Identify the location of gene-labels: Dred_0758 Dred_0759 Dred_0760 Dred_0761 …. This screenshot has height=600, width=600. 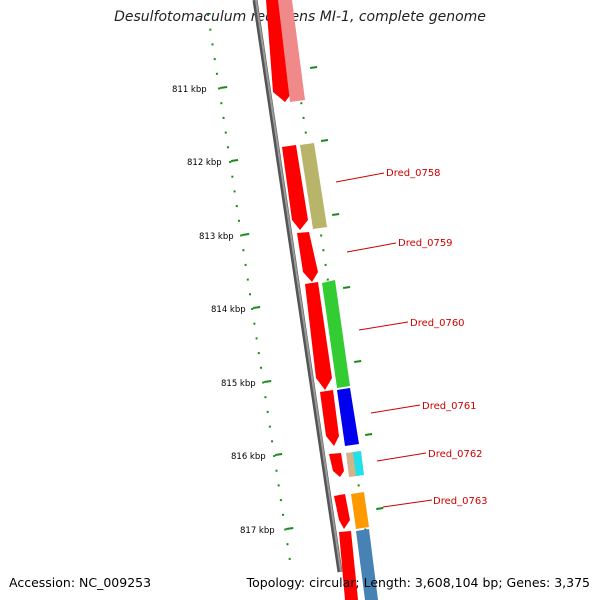
(437, 337).